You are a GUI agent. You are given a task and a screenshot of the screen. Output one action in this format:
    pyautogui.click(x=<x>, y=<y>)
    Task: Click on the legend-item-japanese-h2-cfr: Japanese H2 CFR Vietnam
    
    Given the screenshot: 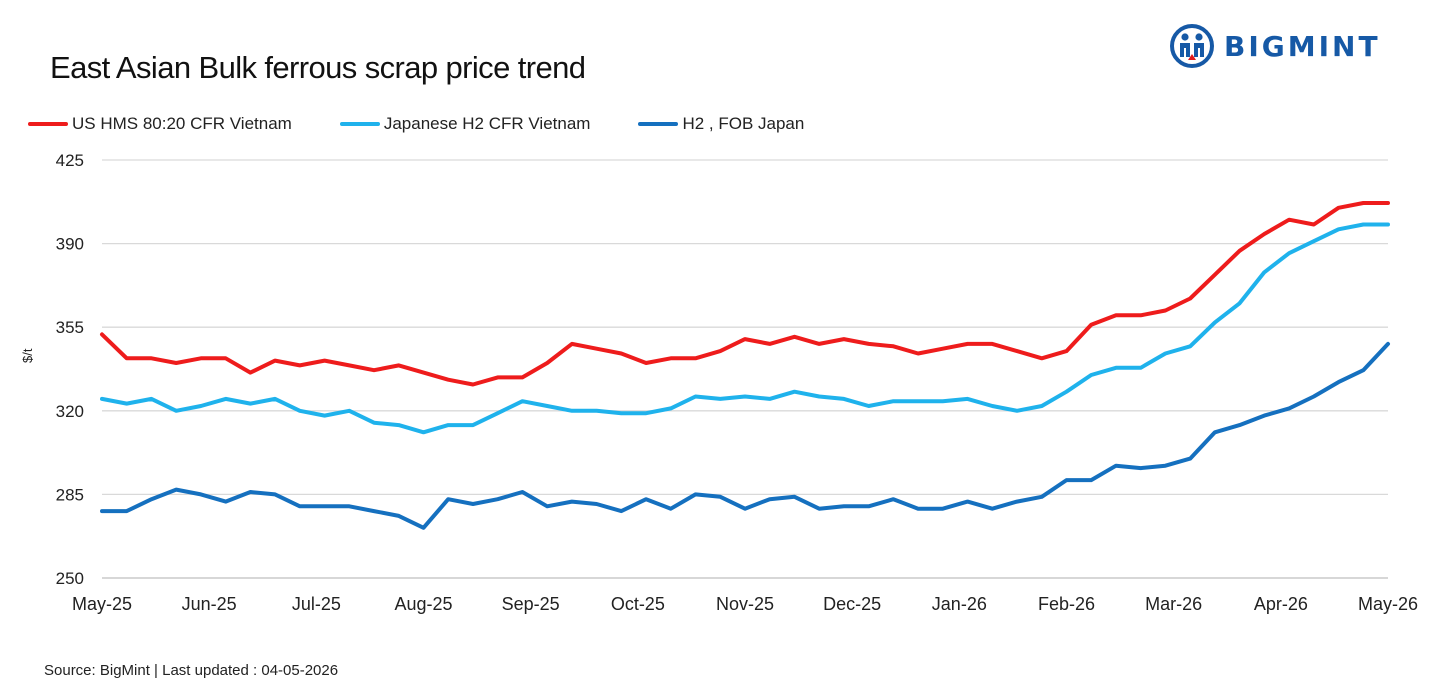 What is the action you would take?
    pyautogui.click(x=465, y=124)
    